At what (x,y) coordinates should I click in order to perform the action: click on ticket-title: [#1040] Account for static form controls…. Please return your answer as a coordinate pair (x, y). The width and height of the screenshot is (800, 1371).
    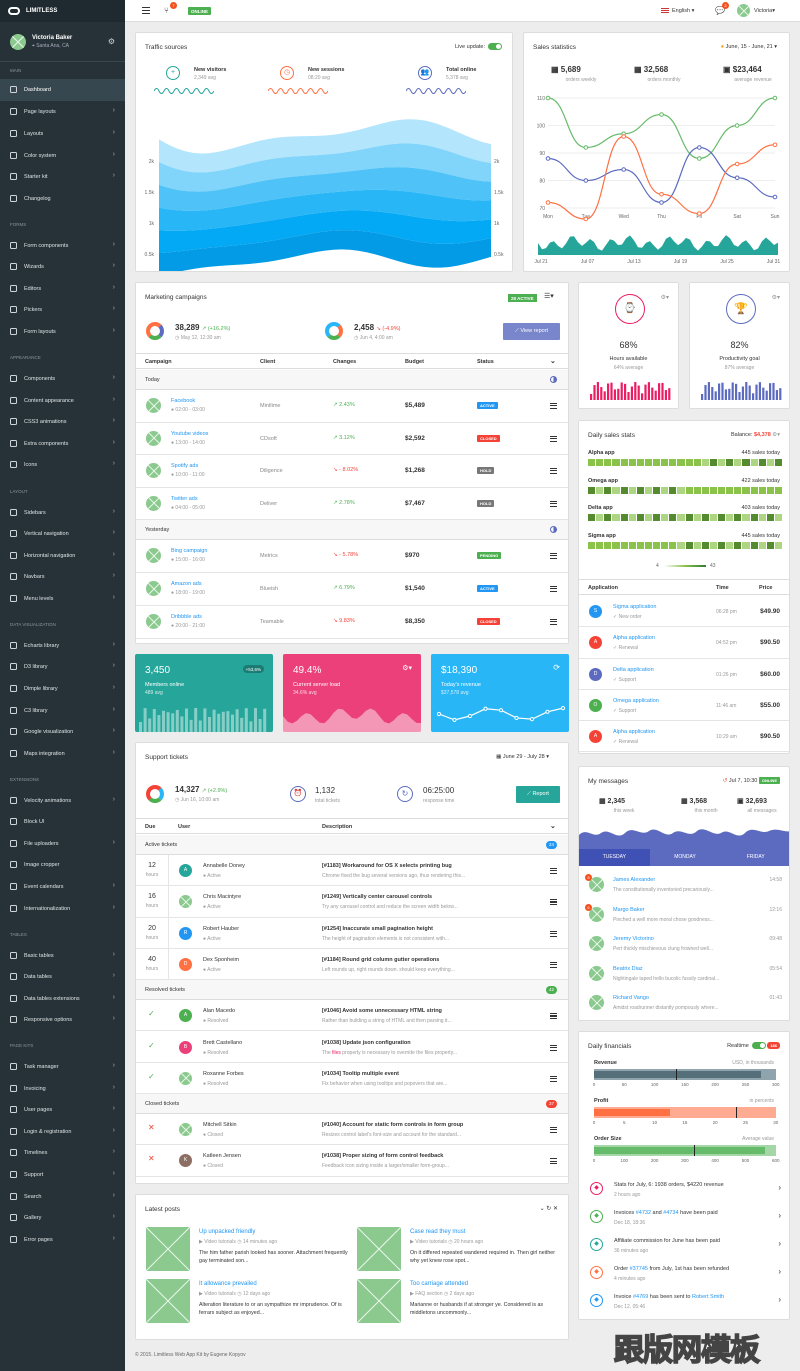
    Looking at the image, I should click on (393, 1125).